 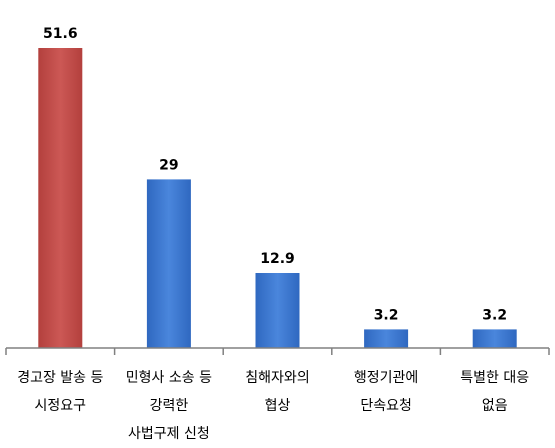 What do you see at coordinates (386, 406) in the screenshot?
I see `category-label-4-line-2: 단속요청` at bounding box center [386, 406].